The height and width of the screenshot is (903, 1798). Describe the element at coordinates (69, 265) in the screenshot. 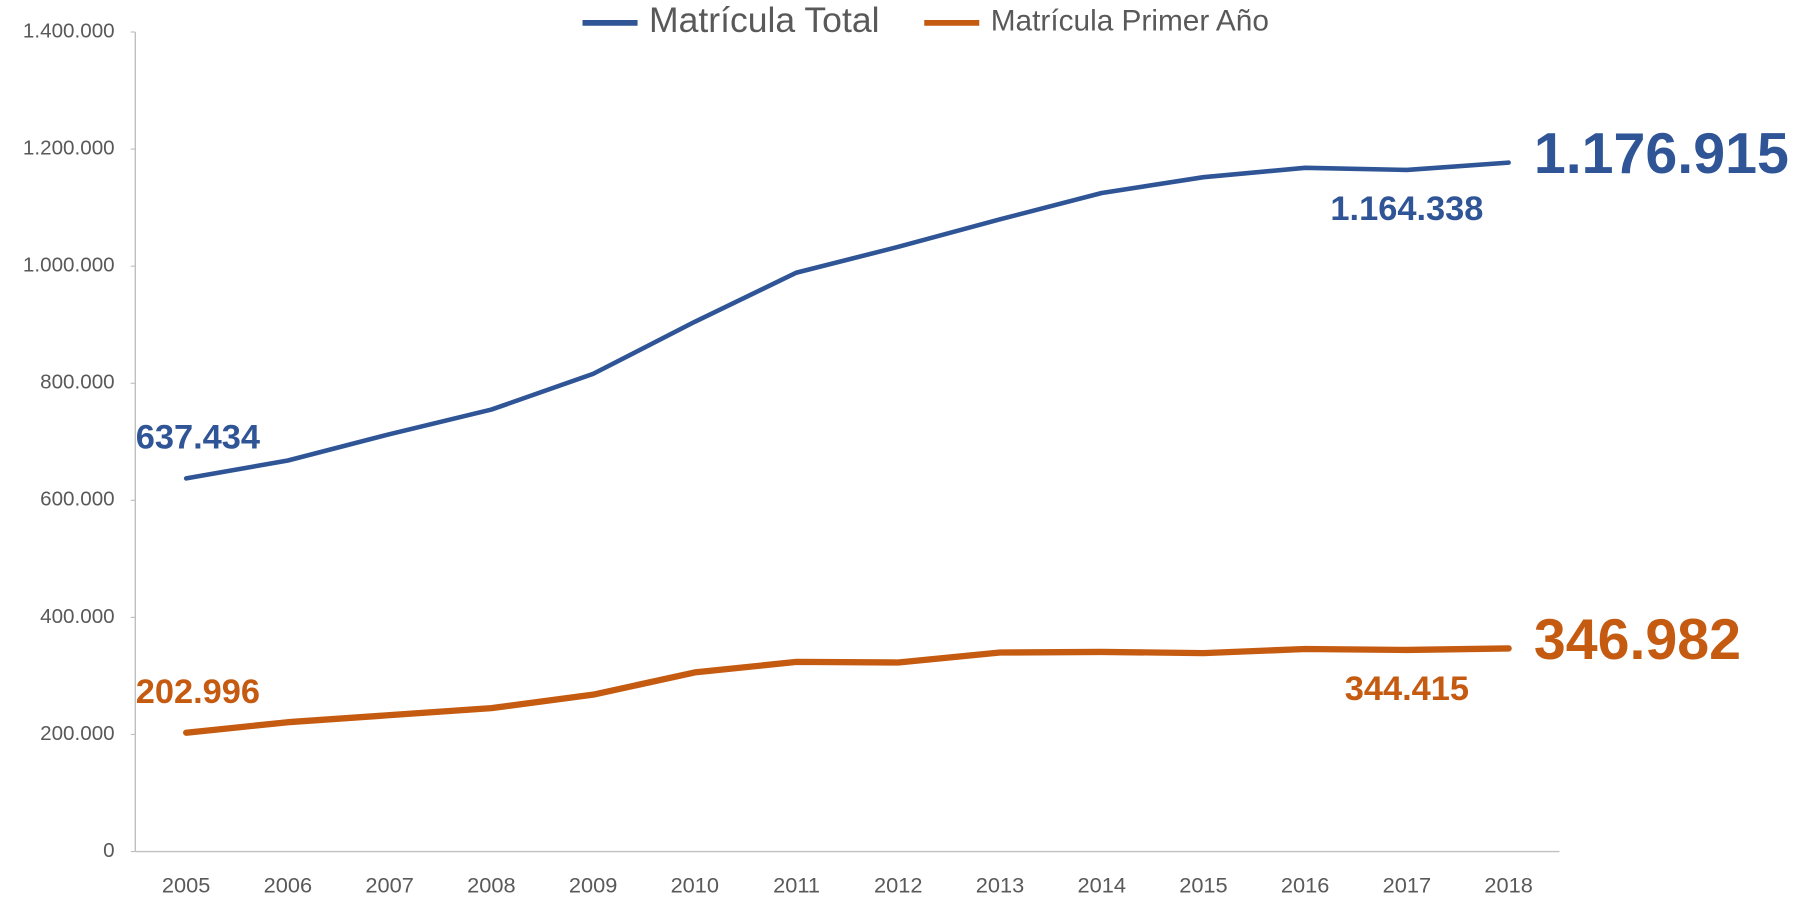

I see `y-tick-label: 1.000.000` at that location.